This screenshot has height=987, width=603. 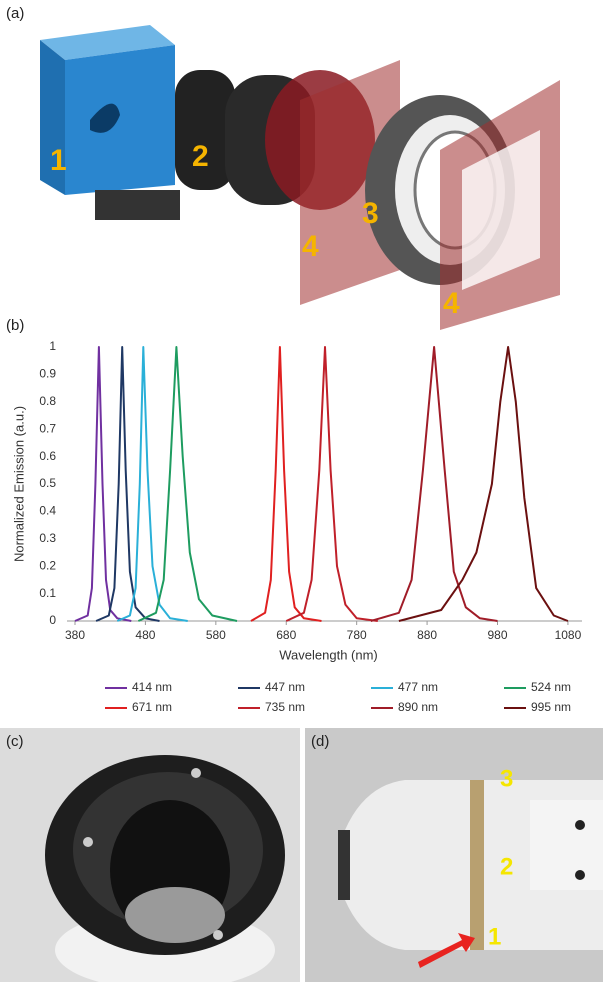 What do you see at coordinates (47, 483) in the screenshot?
I see `y-tick-label: 0.5` at bounding box center [47, 483].